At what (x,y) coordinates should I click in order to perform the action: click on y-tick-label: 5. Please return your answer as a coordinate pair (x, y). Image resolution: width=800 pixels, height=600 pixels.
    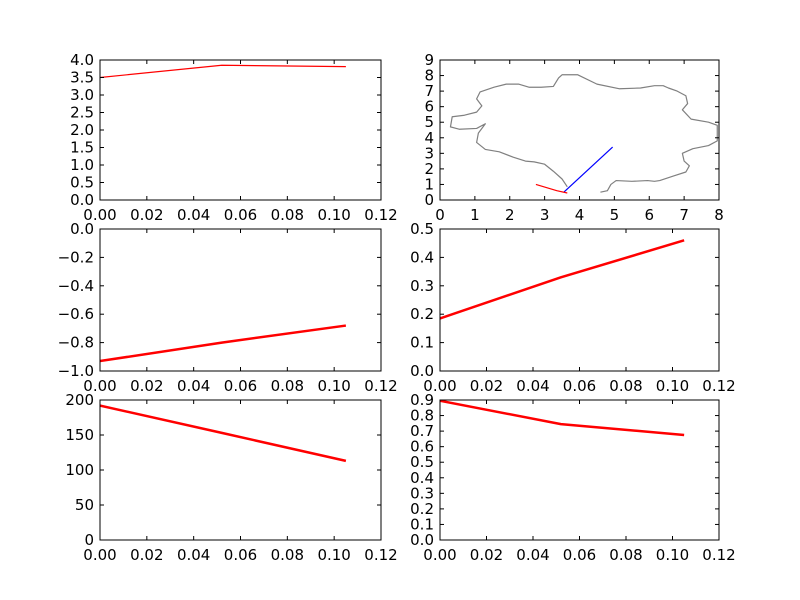
    Looking at the image, I should click on (429, 122).